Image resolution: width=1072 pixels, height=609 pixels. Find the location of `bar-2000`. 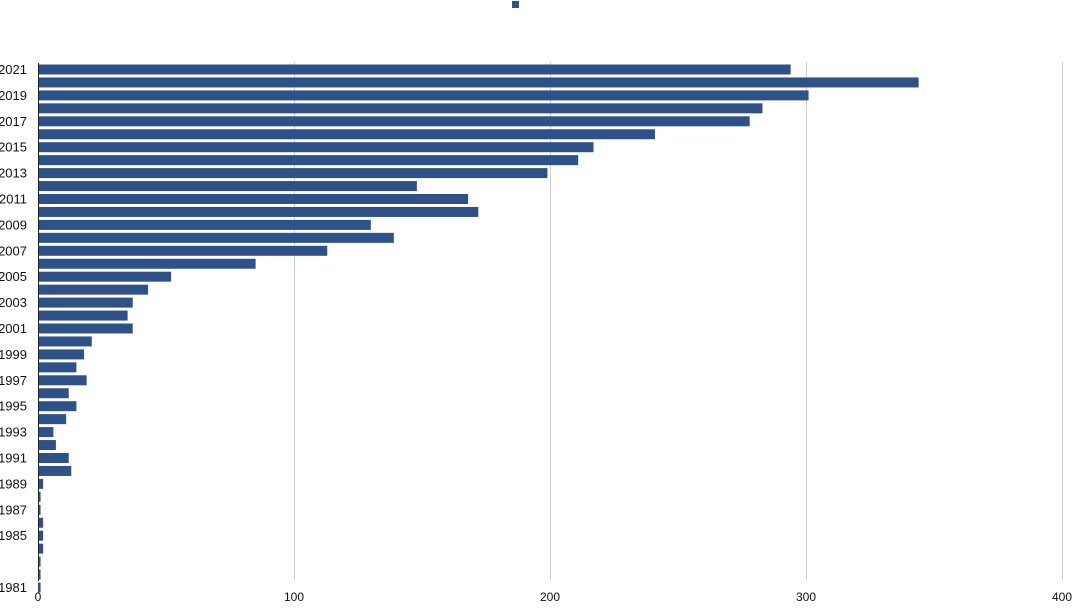

bar-2000 is located at coordinates (65, 341).